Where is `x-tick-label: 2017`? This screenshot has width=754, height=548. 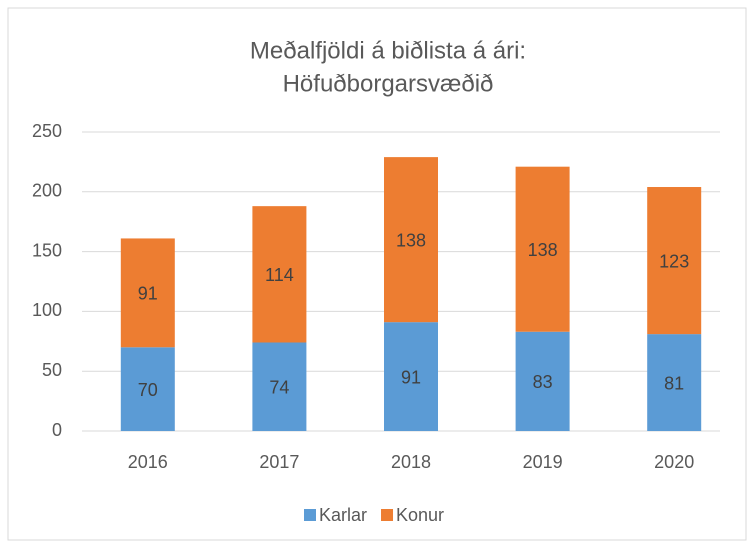 x-tick-label: 2017 is located at coordinates (279, 462).